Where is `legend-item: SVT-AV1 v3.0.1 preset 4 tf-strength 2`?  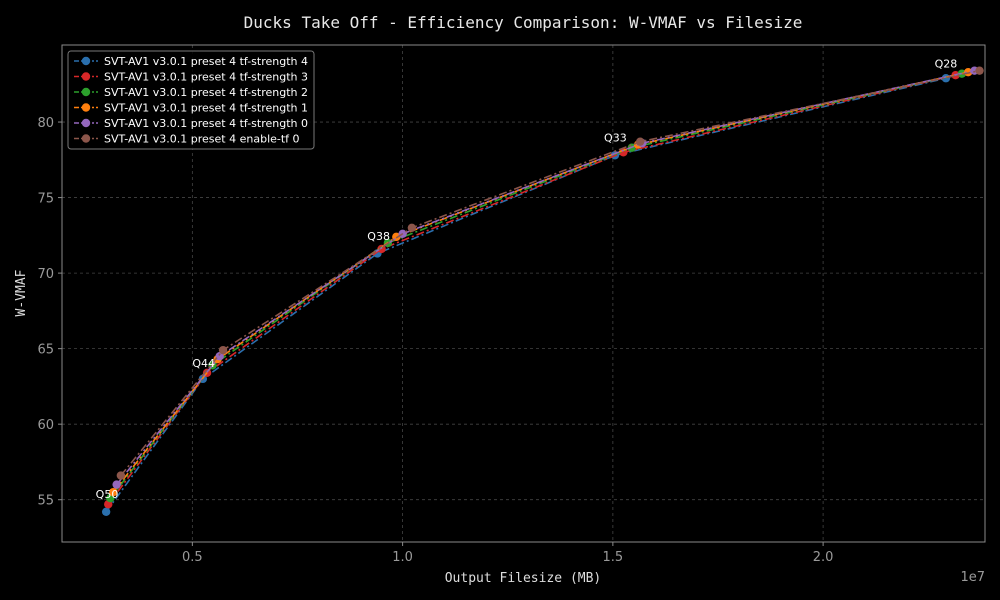 legend-item: SVT-AV1 v3.0.1 preset 4 tf-strength 2 is located at coordinates (191, 92).